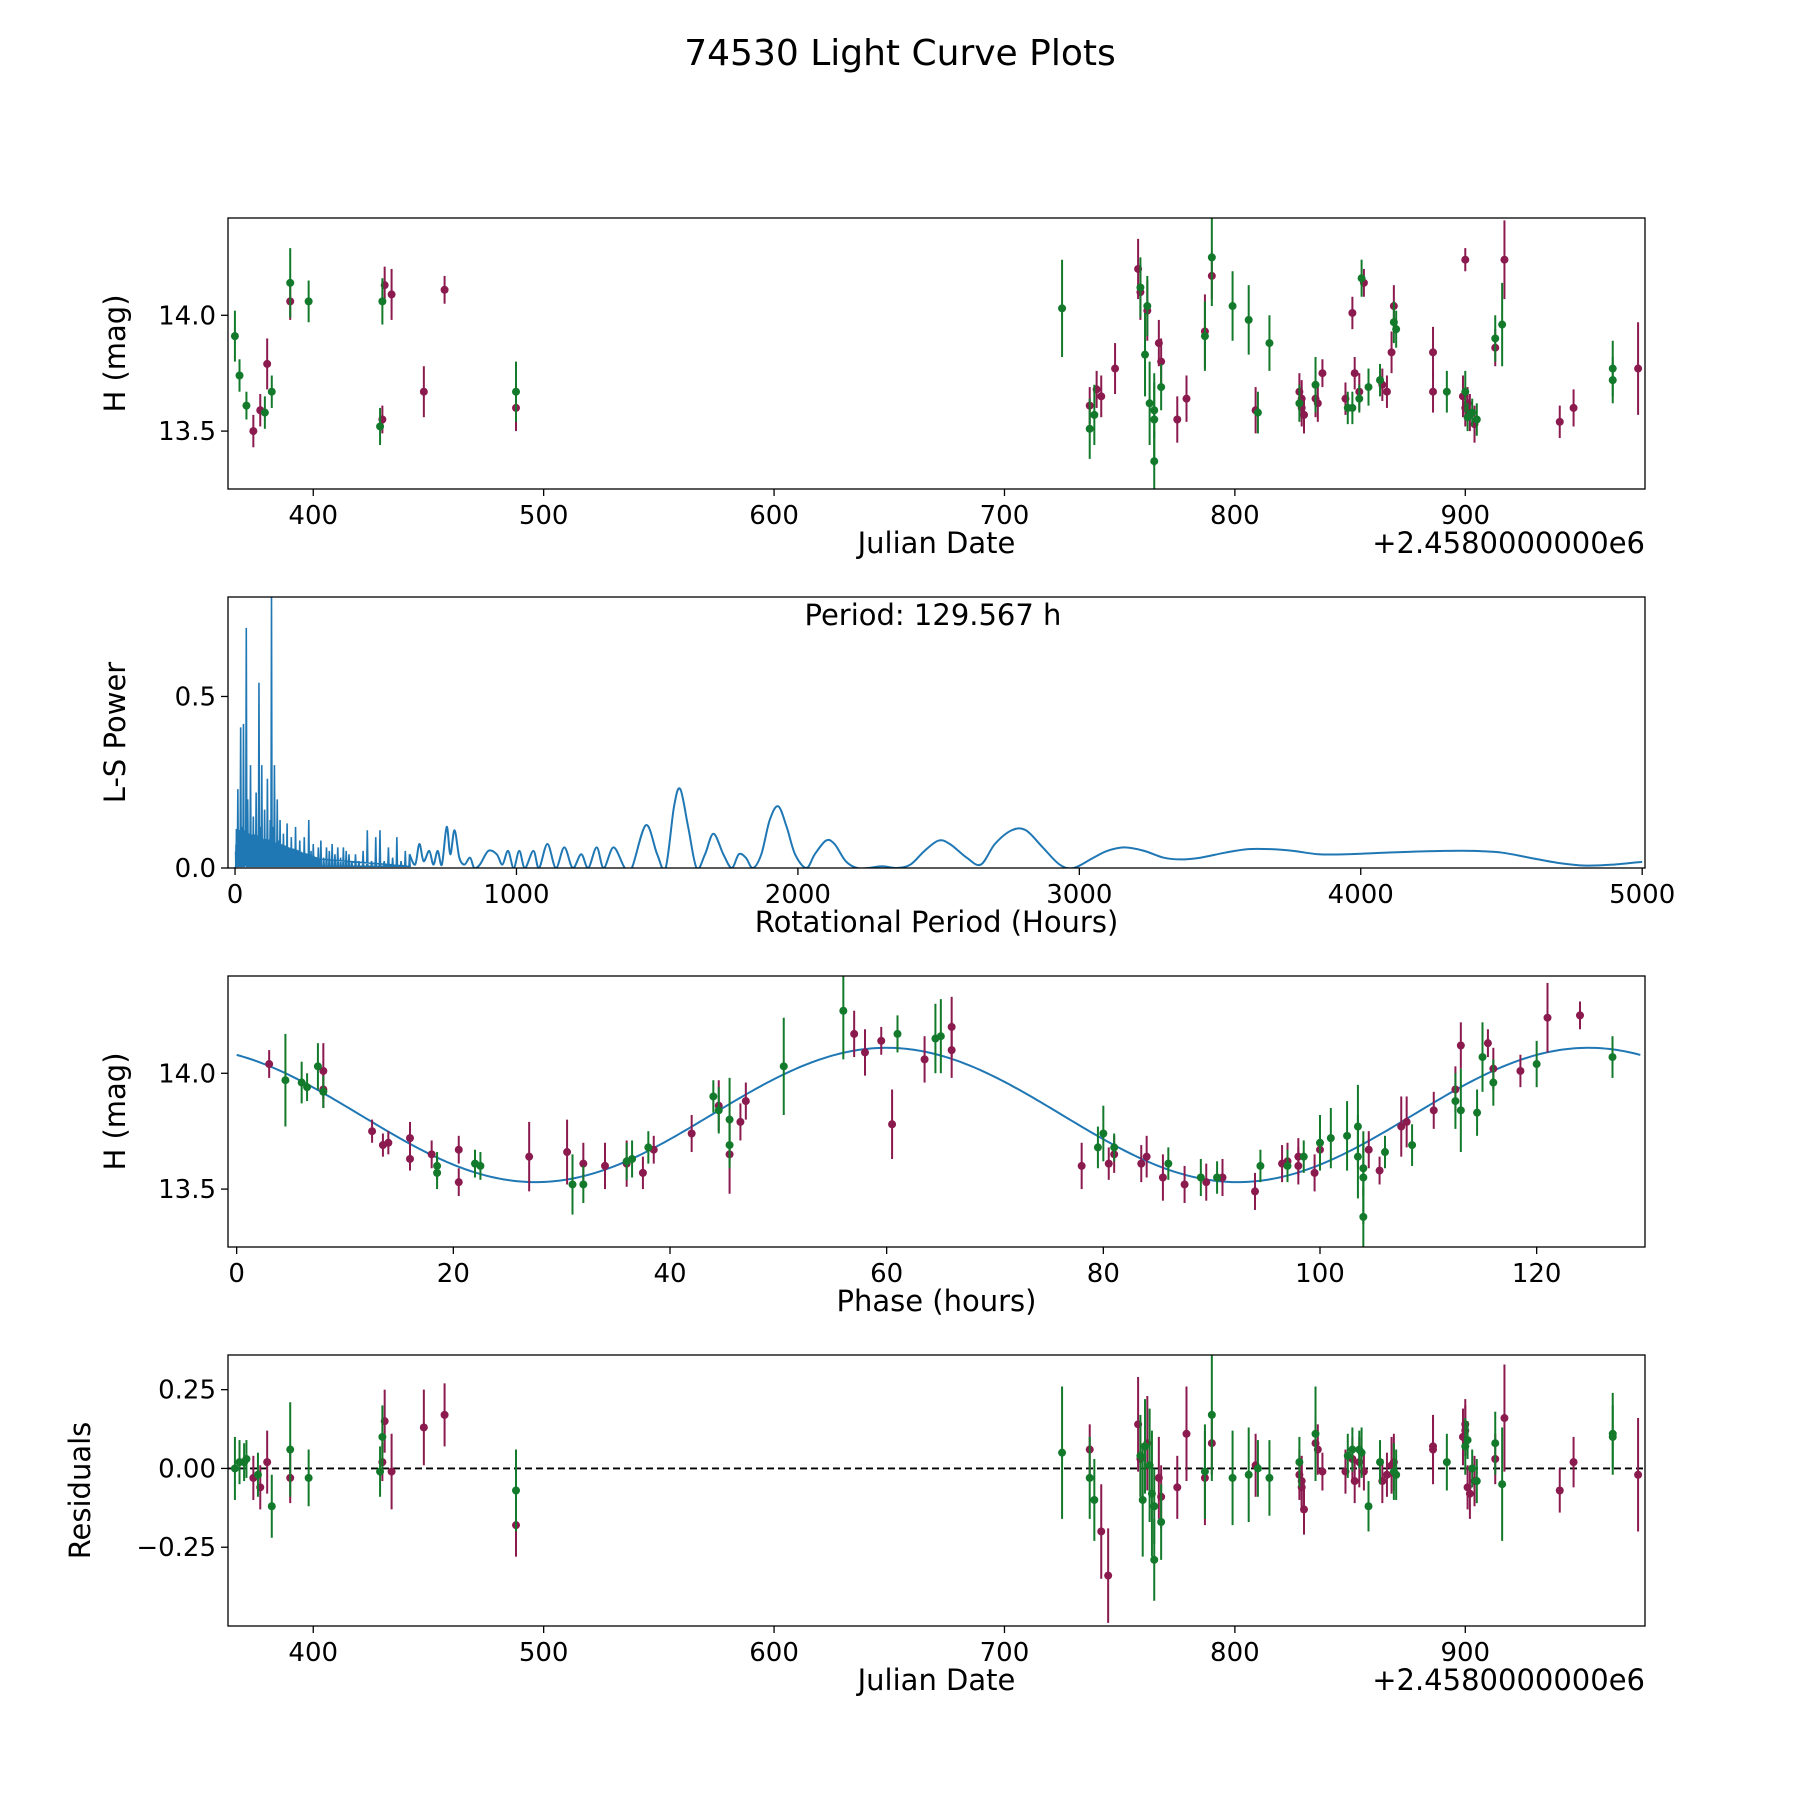 Image resolution: width=1800 pixels, height=1800 pixels. Describe the element at coordinates (1361, 895) in the screenshot. I see `x-tick-label: 4000` at that location.